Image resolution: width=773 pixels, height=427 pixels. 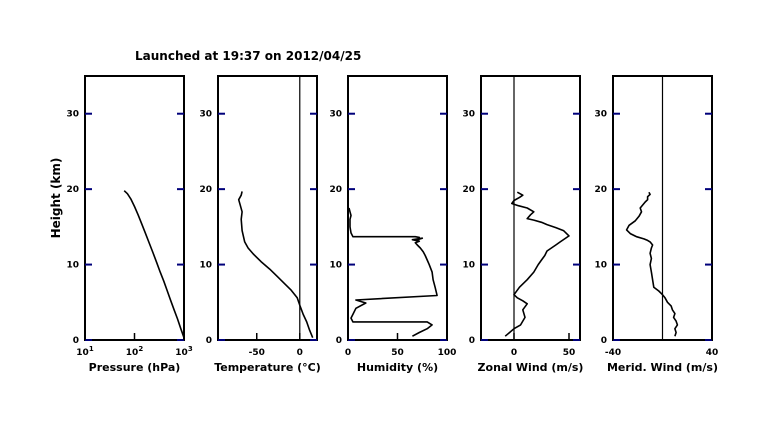 What do you see at coordinates (135, 367) in the screenshot?
I see `x-axis-label-pressure: Pressure (hPa)` at bounding box center [135, 367].